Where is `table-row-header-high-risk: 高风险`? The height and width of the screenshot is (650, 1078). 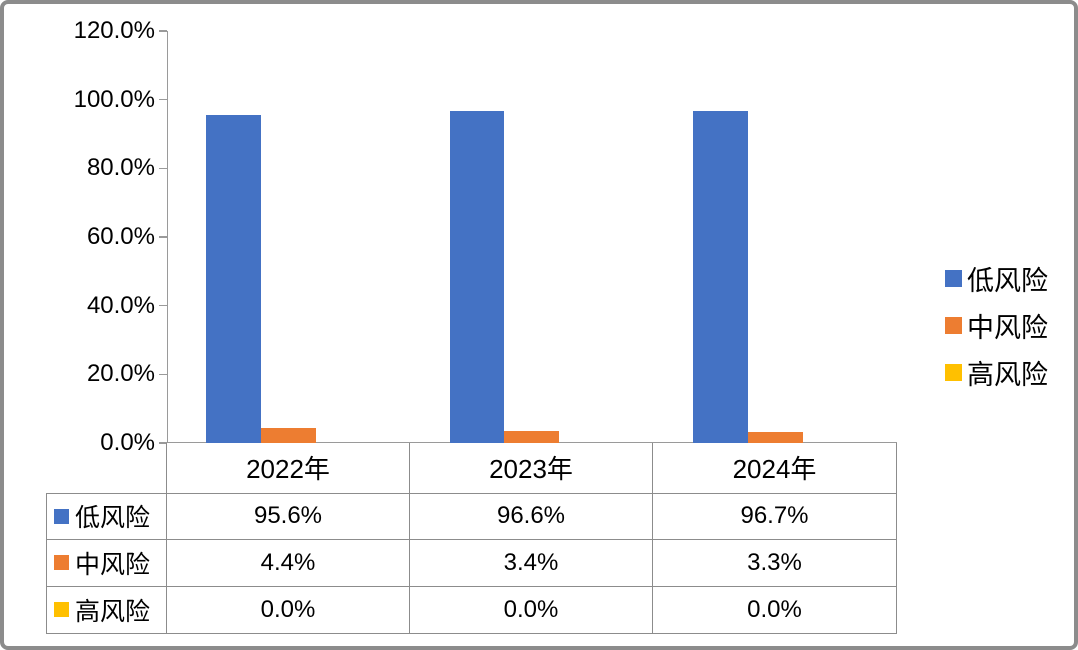
table-row-header-high-risk: 高风险 is located at coordinates (107, 609).